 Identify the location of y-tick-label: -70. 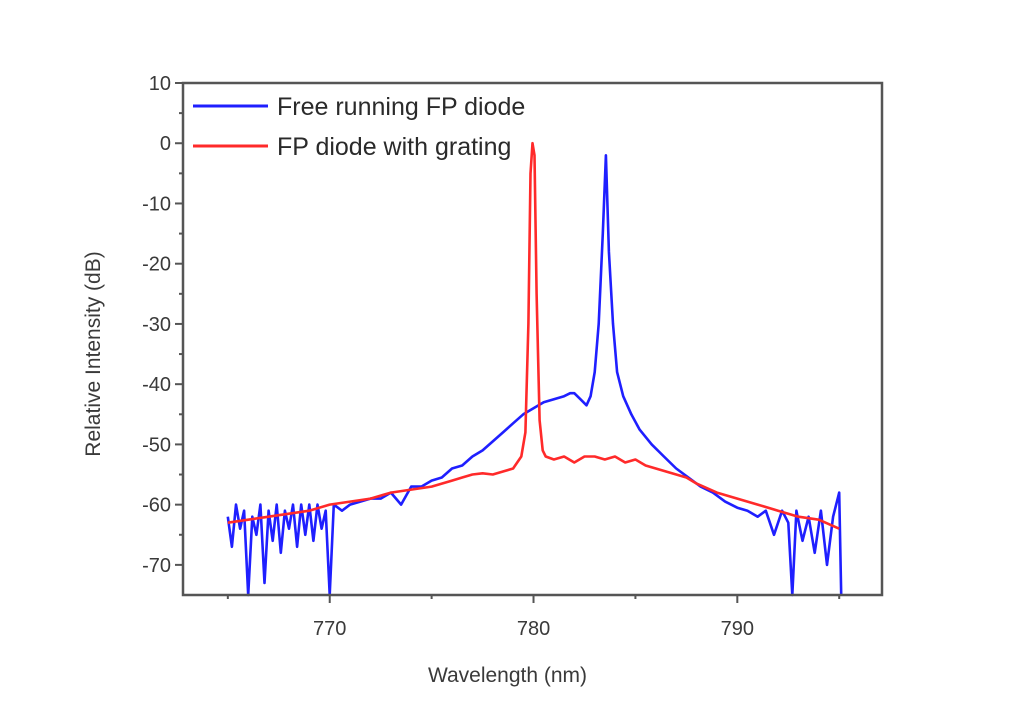
(156, 566).